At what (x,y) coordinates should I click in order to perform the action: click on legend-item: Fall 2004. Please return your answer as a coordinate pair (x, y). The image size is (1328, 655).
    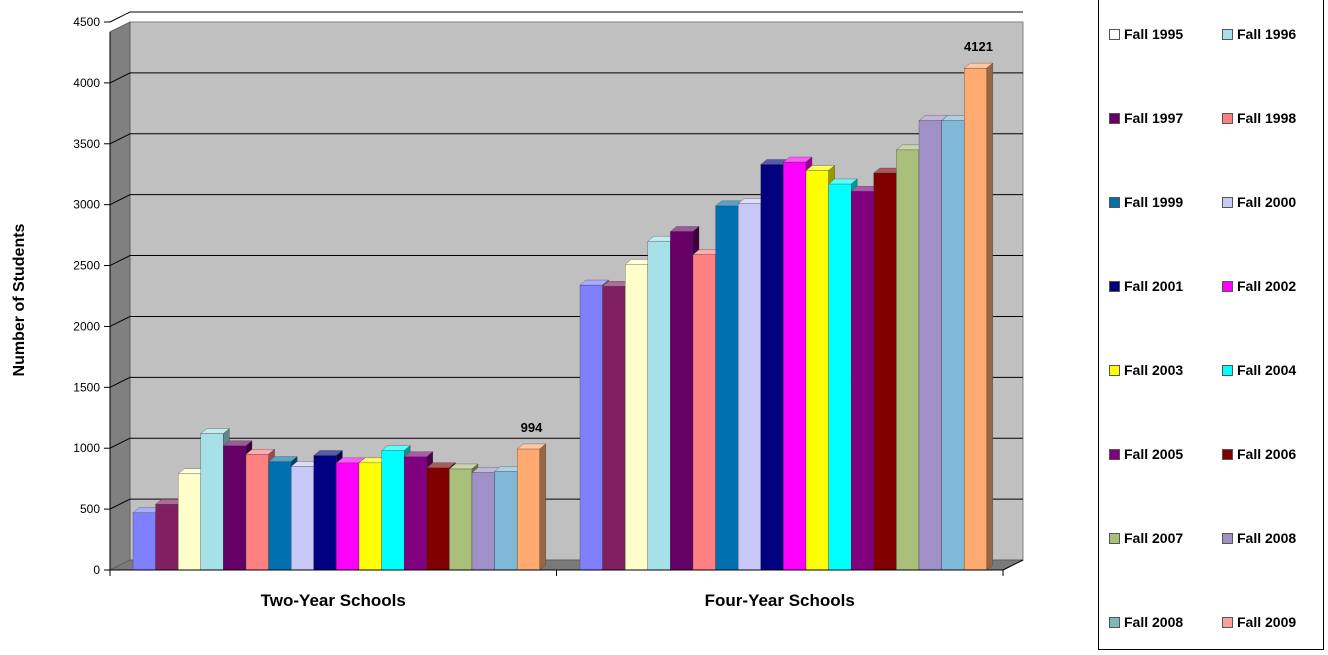
    Looking at the image, I should click on (1259, 370).